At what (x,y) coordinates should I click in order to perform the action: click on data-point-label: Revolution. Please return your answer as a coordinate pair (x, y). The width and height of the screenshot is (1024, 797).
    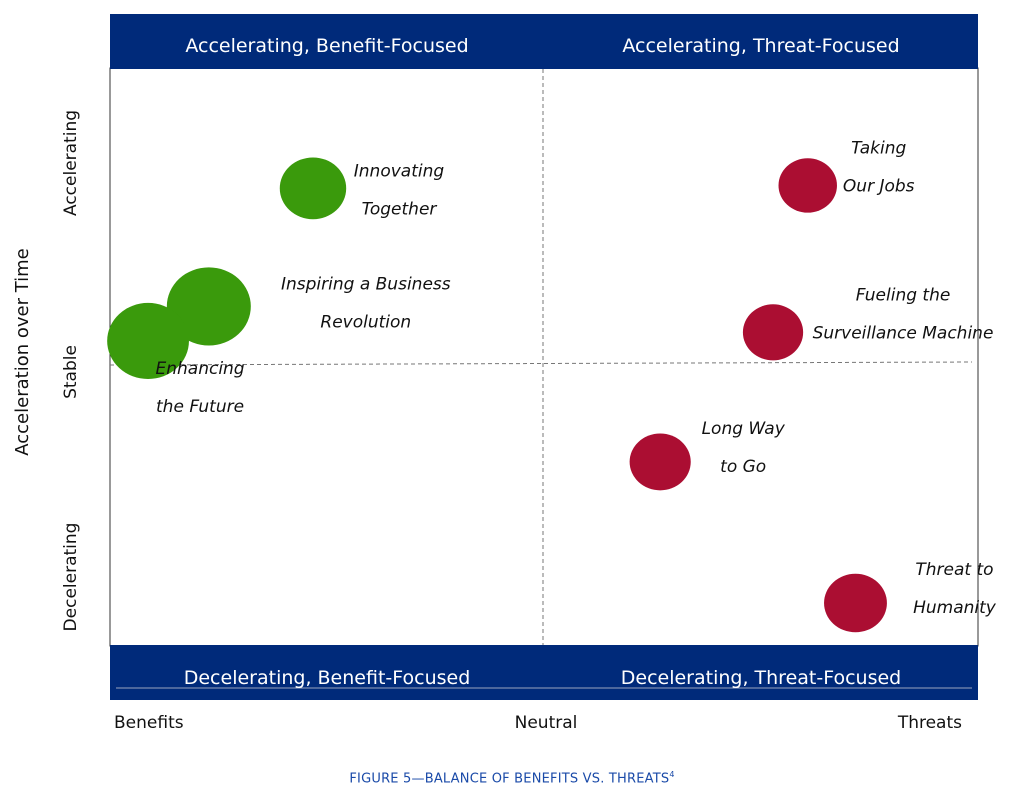
    Looking at the image, I should click on (365, 322).